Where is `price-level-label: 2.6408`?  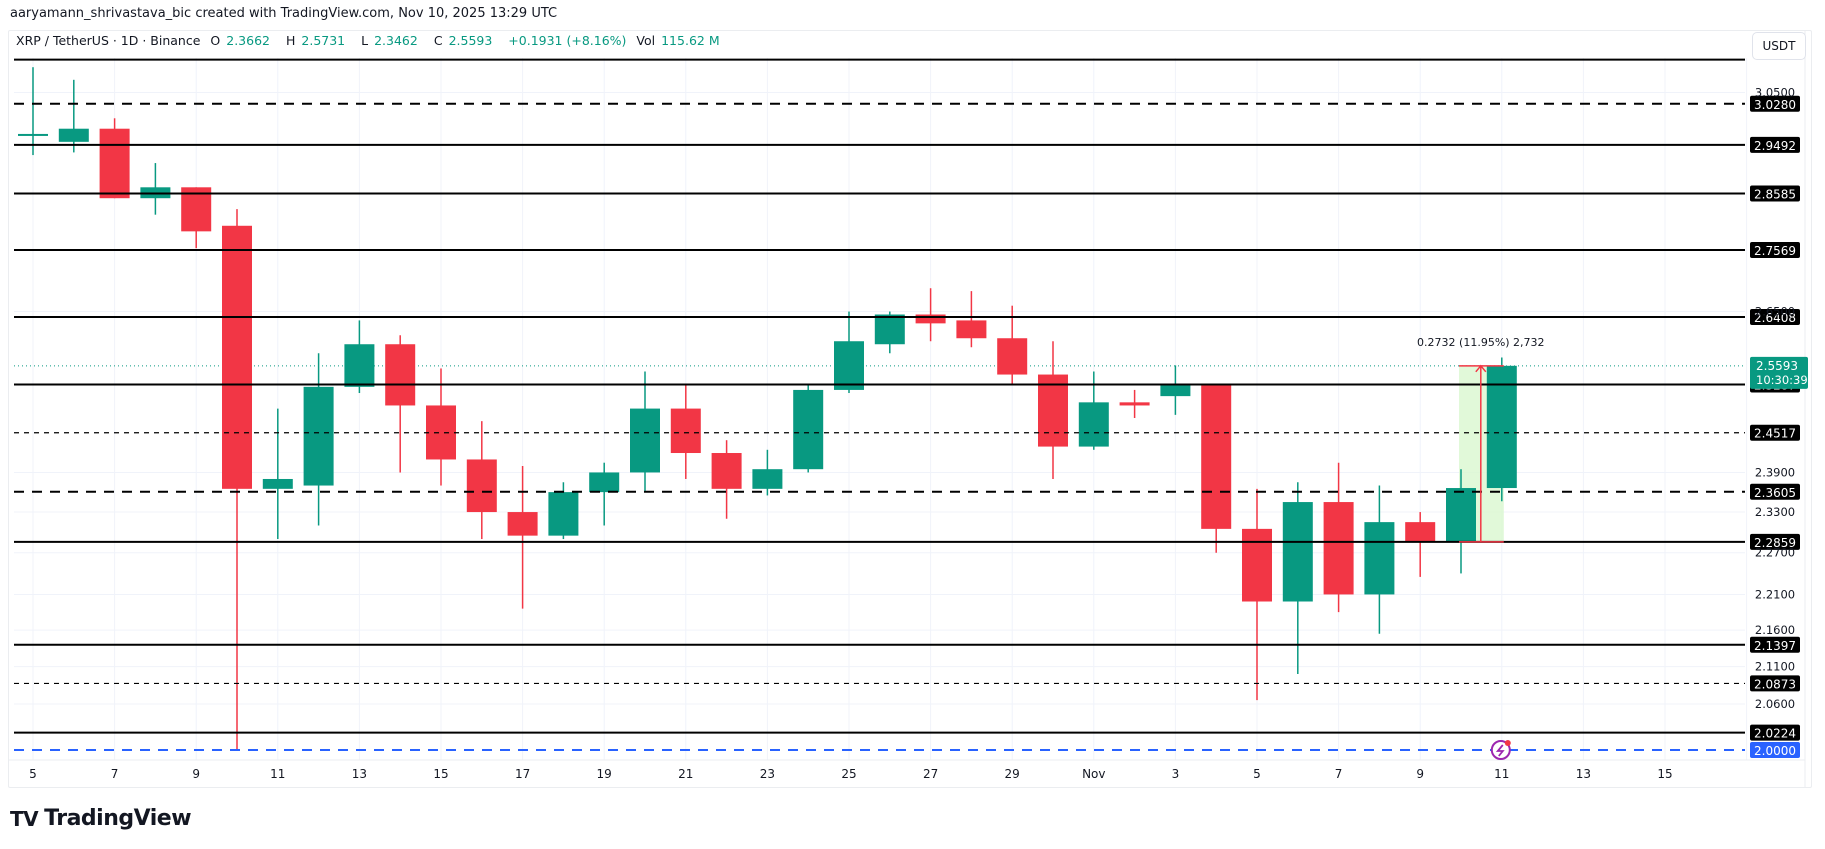
price-level-label: 2.6408 is located at coordinates (1775, 318).